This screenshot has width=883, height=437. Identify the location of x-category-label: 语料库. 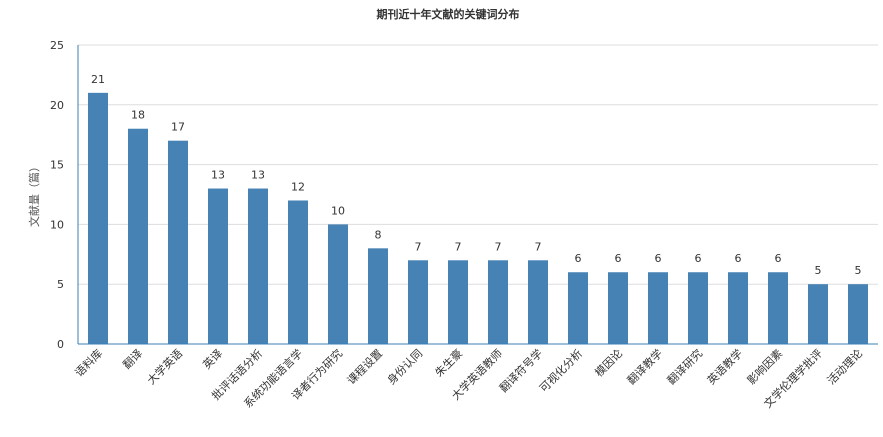
(88, 362).